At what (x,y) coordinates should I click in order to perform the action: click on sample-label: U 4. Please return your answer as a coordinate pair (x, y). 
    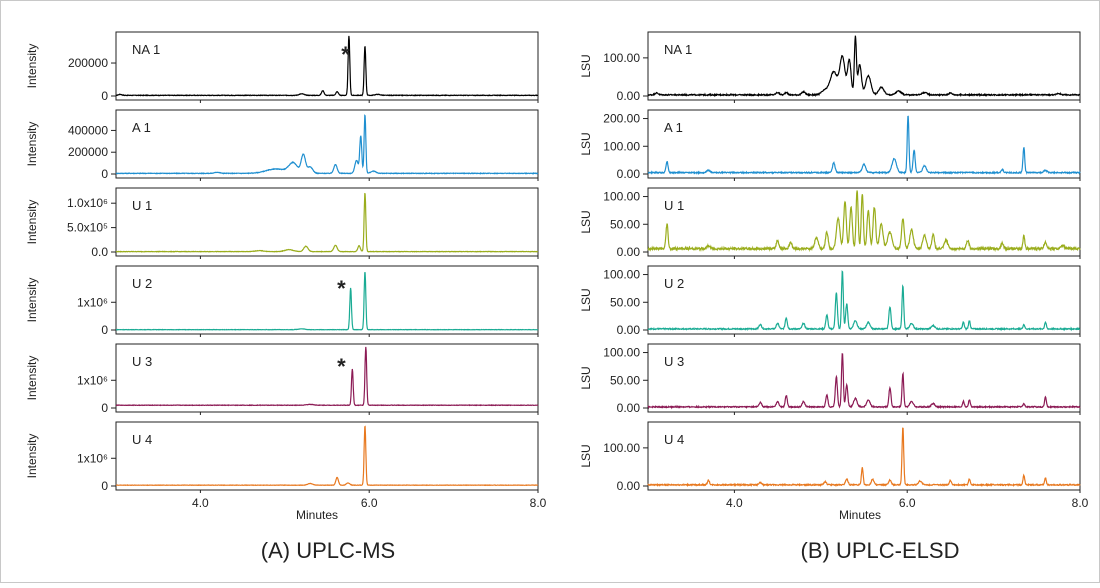
    Looking at the image, I should click on (674, 439).